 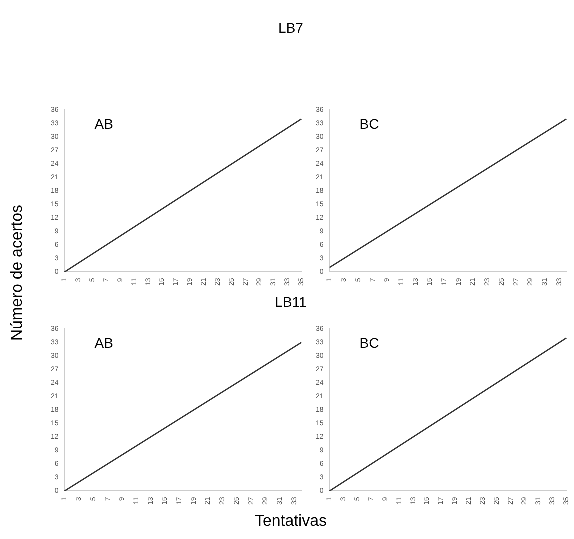 I want to click on chart-title: LB11, so click(x=291, y=302).